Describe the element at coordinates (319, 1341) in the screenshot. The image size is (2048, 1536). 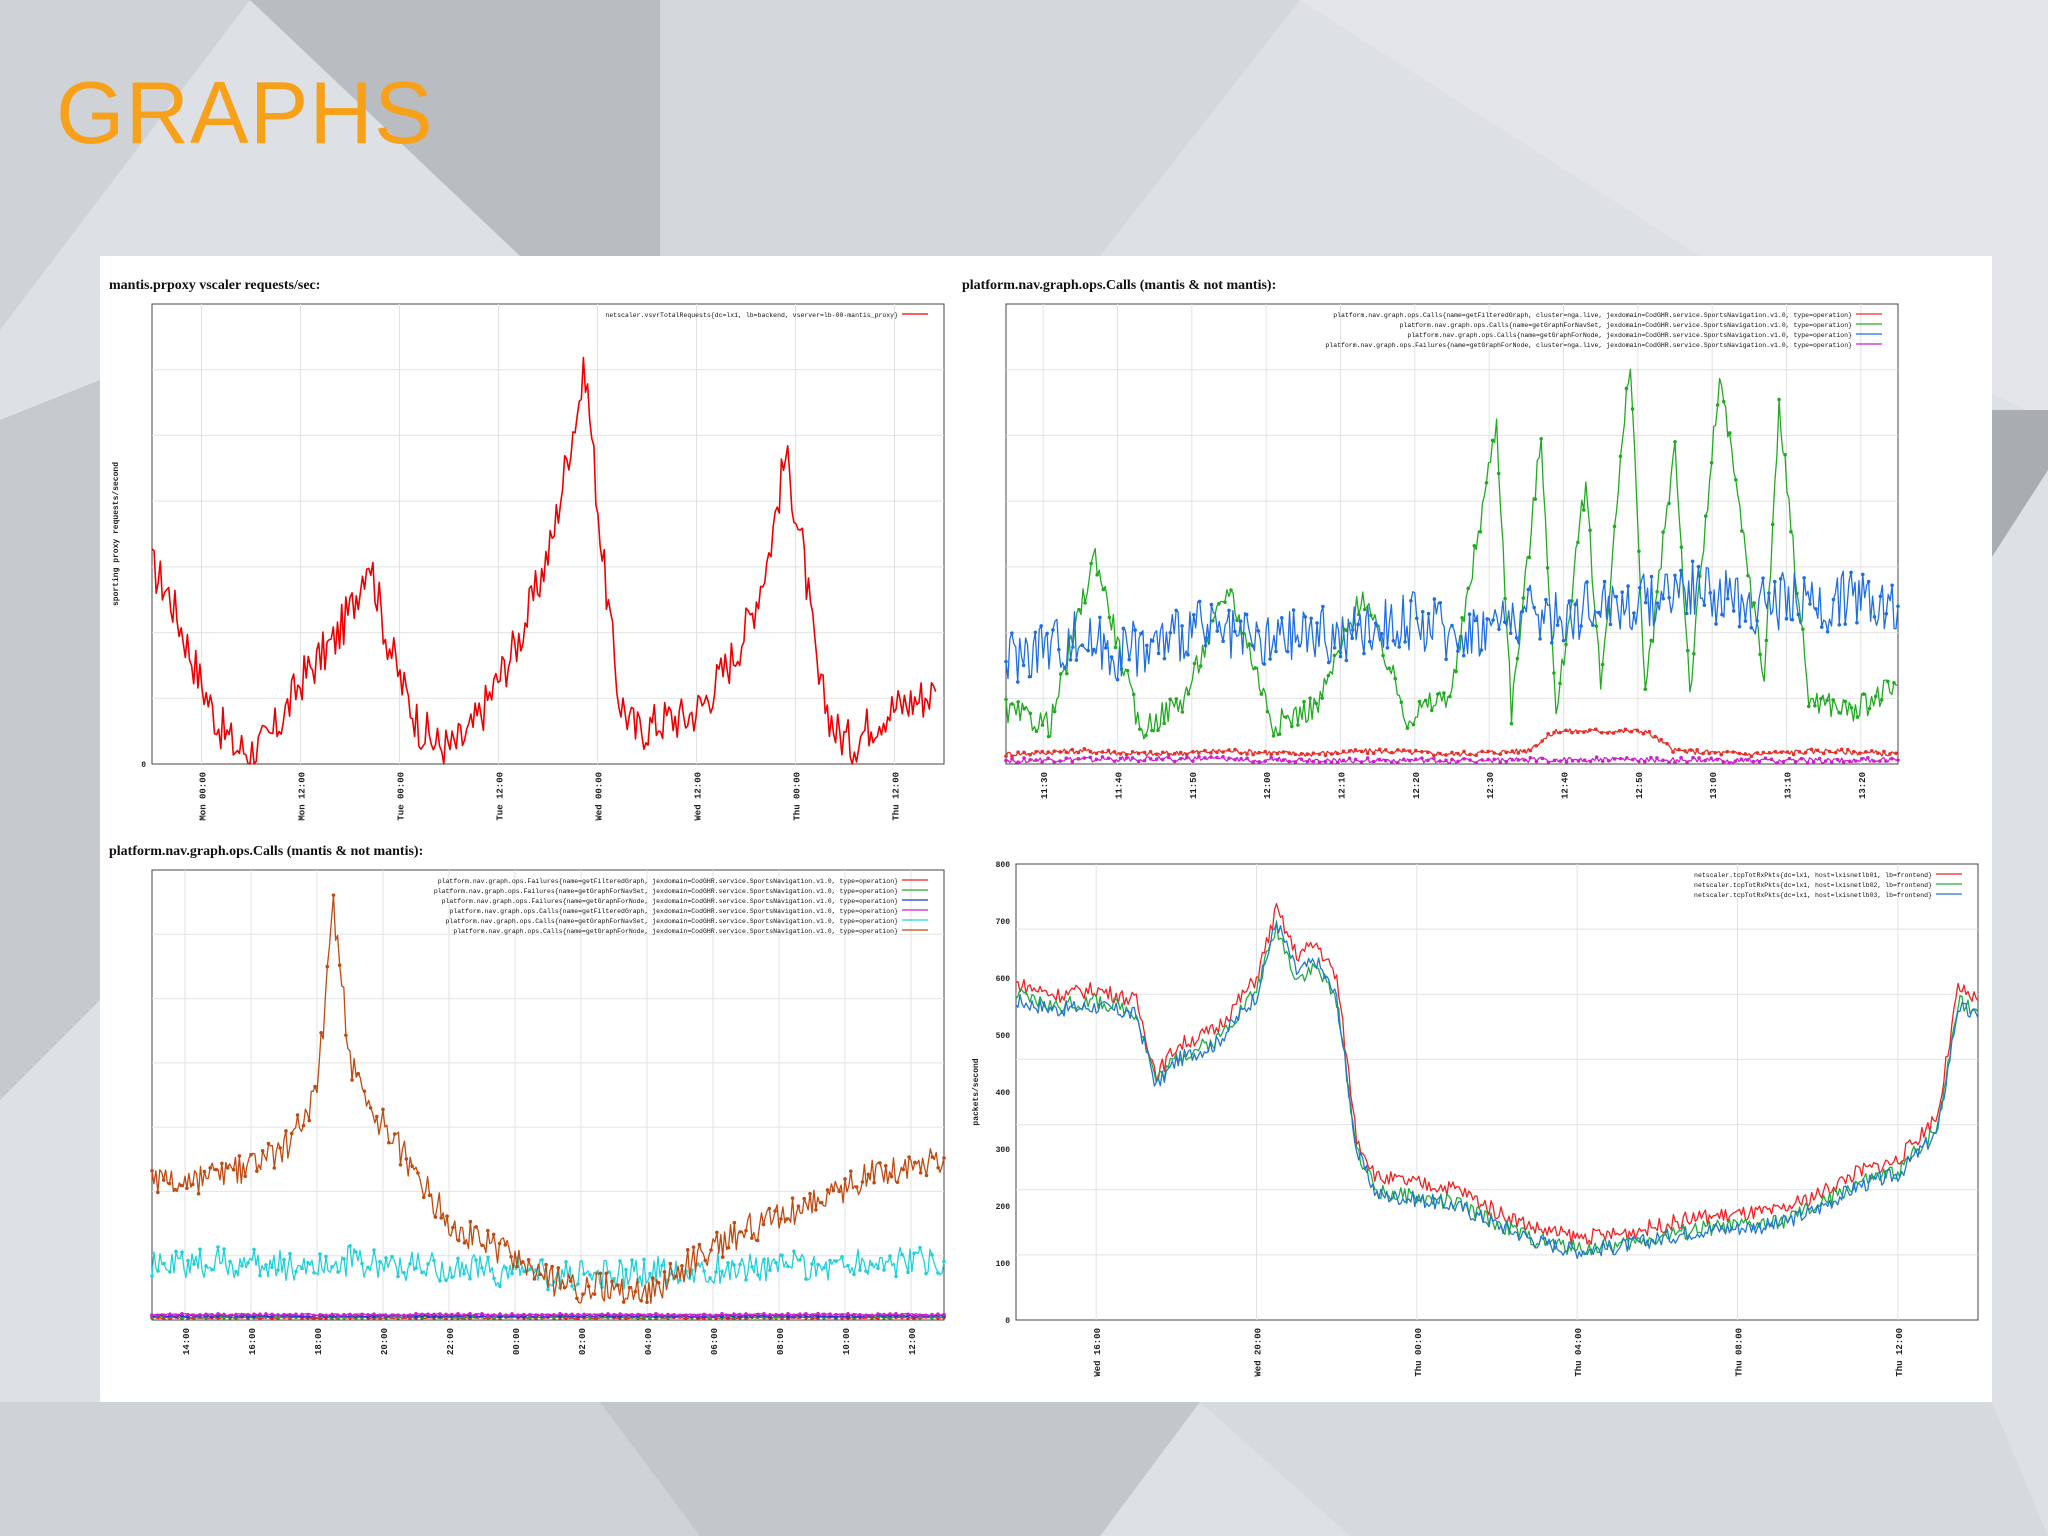
I see `x-tick-label: 18:00` at that location.